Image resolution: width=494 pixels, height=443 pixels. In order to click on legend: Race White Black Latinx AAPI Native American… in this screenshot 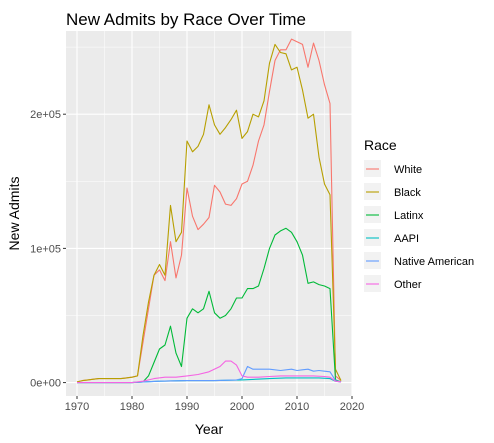, I will do `click(419, 214)`.